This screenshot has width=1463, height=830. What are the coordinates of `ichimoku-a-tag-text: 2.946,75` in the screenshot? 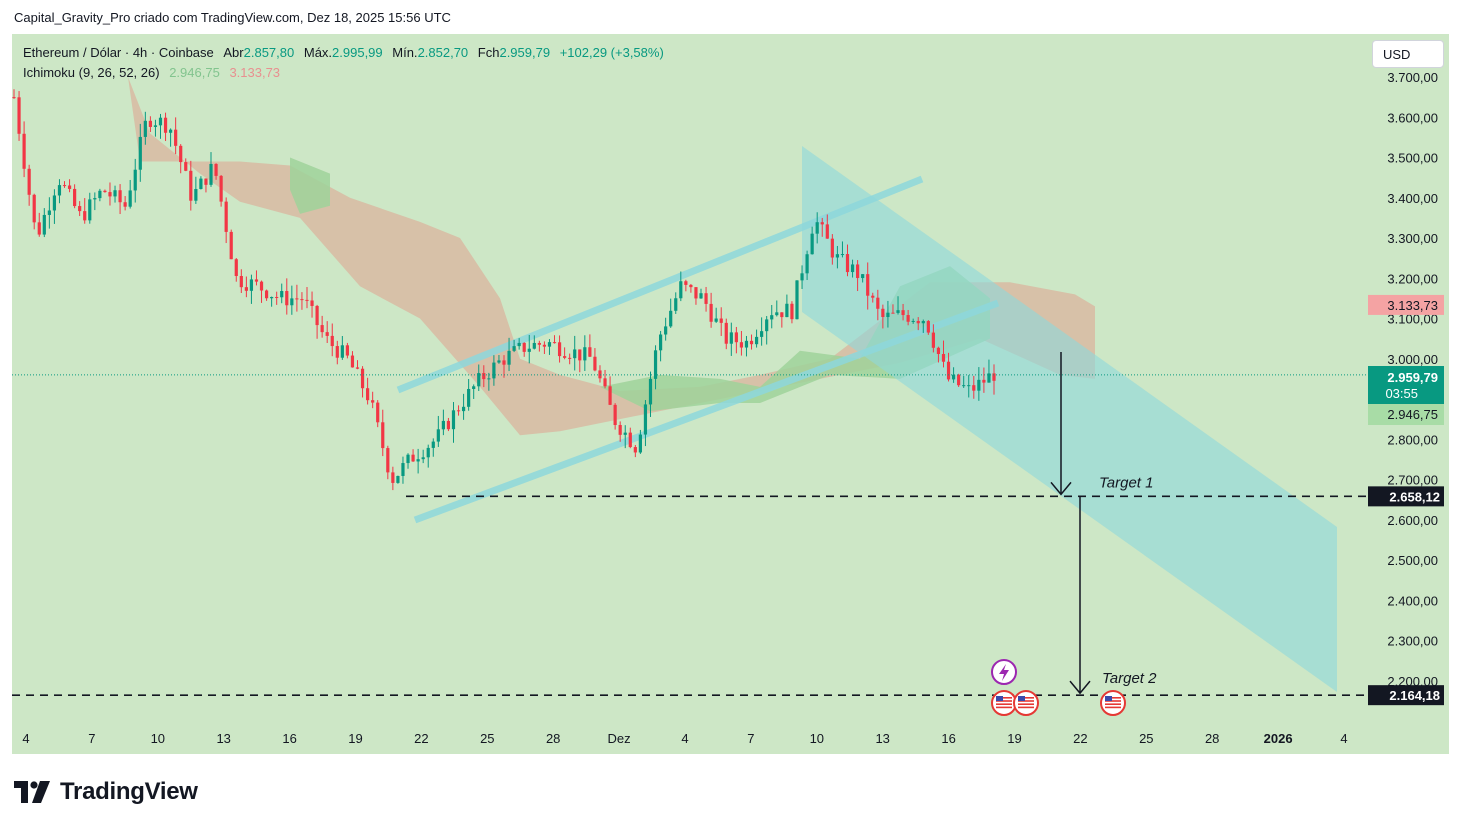 It's located at (1412, 414).